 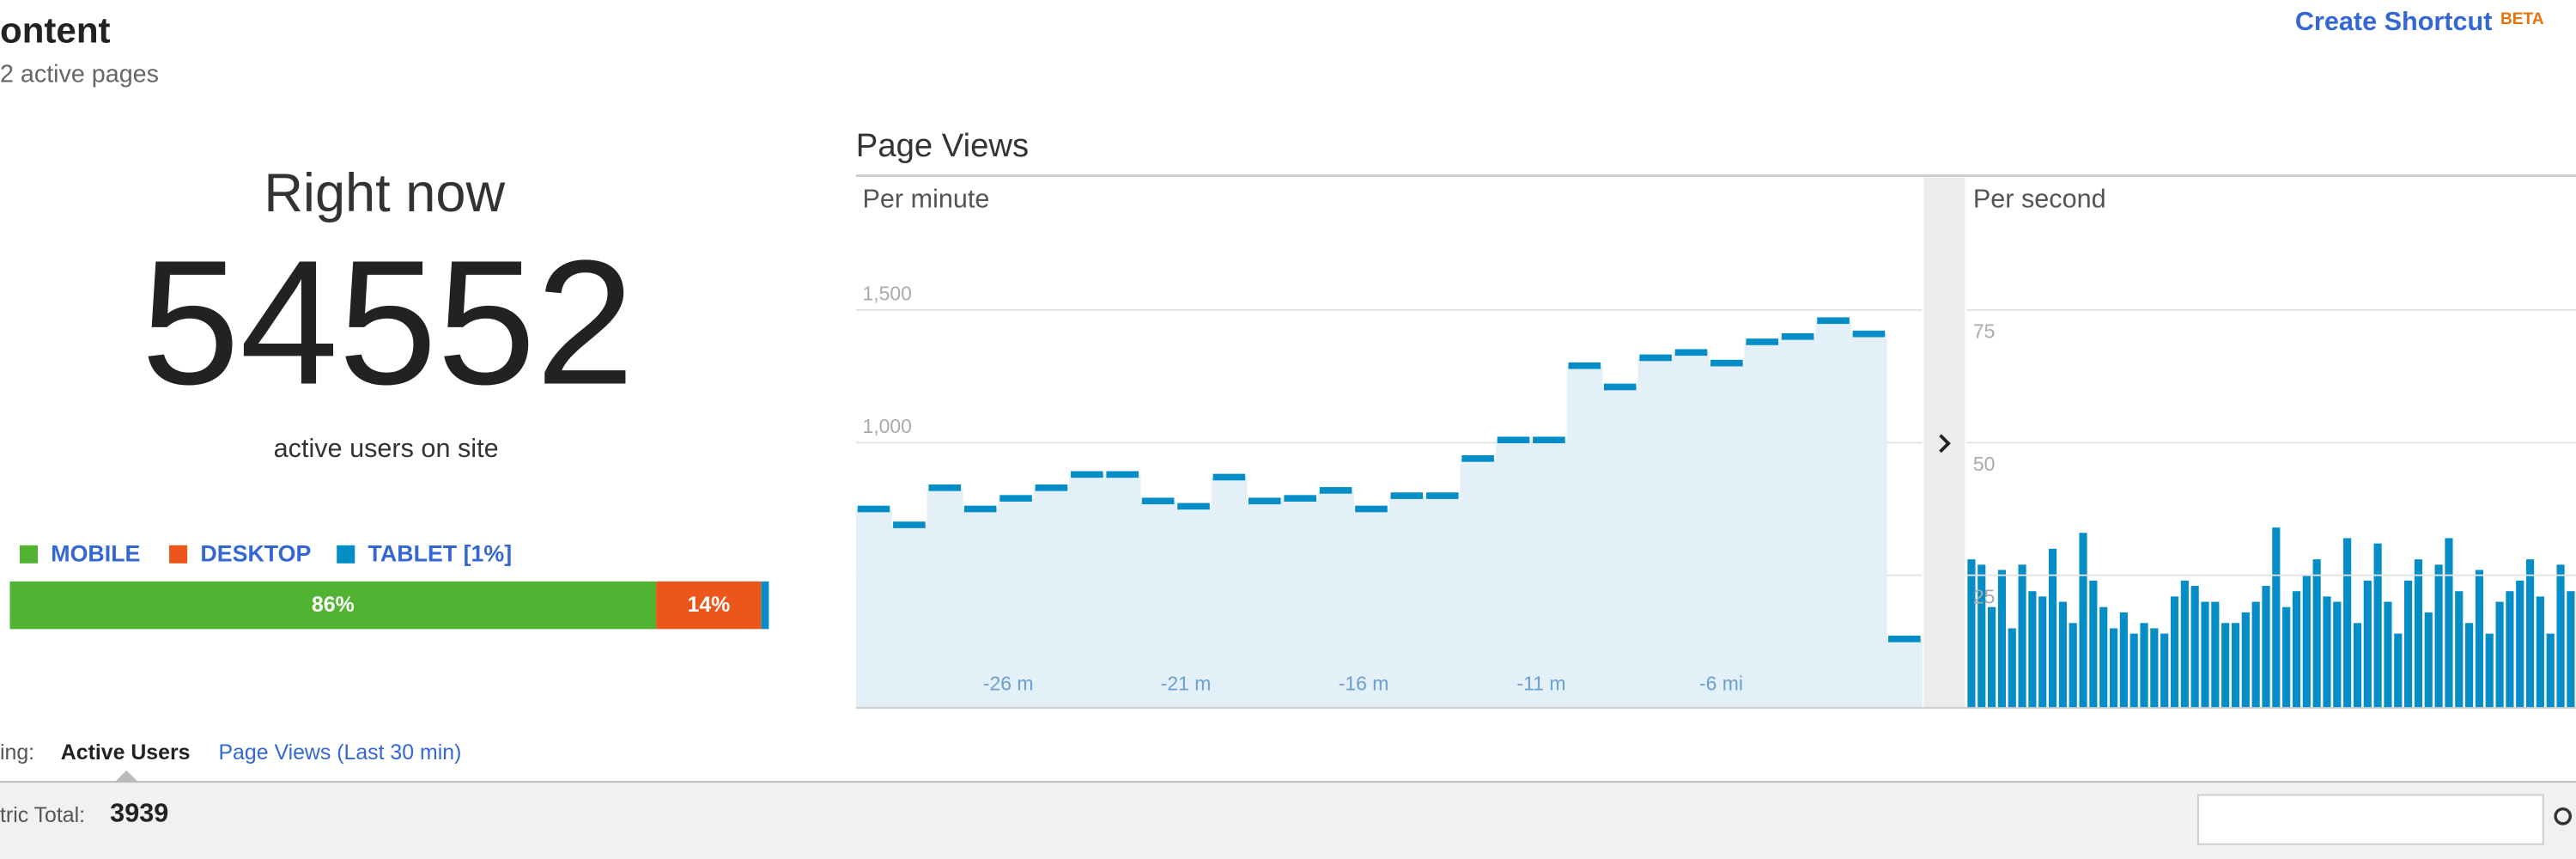 What do you see at coordinates (96, 553) in the screenshot?
I see `legend-label: MOBILE` at bounding box center [96, 553].